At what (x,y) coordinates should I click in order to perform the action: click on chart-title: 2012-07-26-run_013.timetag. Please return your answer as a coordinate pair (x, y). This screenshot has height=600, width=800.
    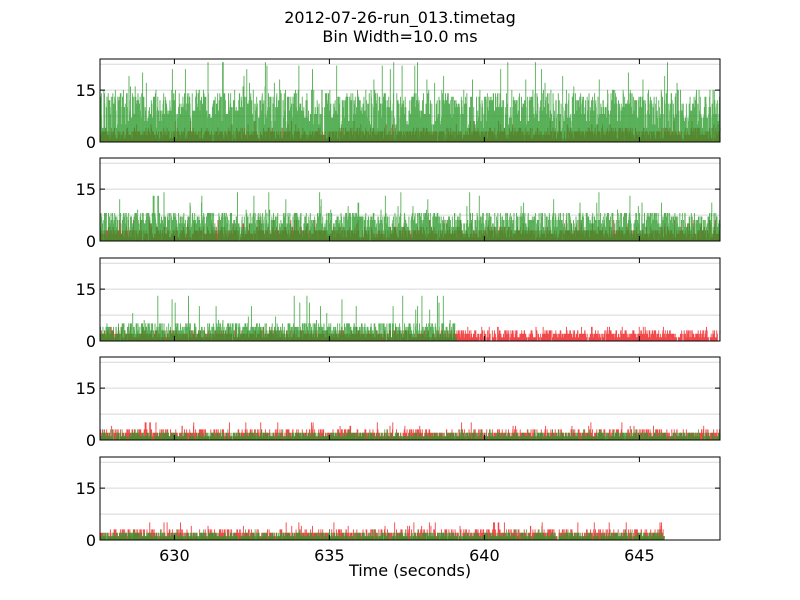
    Looking at the image, I should click on (400, 17).